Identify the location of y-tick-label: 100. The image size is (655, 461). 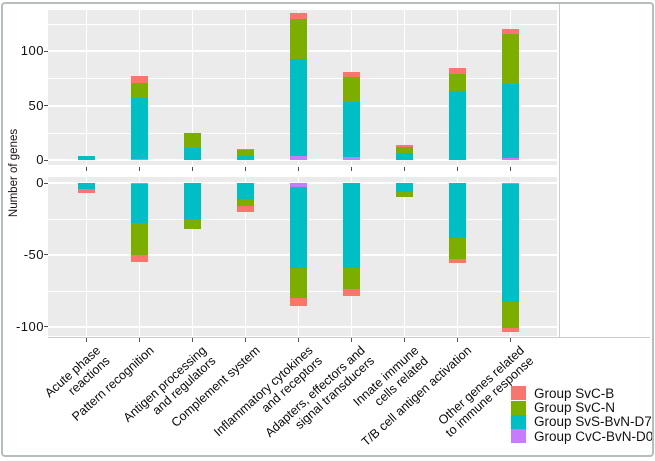
(32, 50).